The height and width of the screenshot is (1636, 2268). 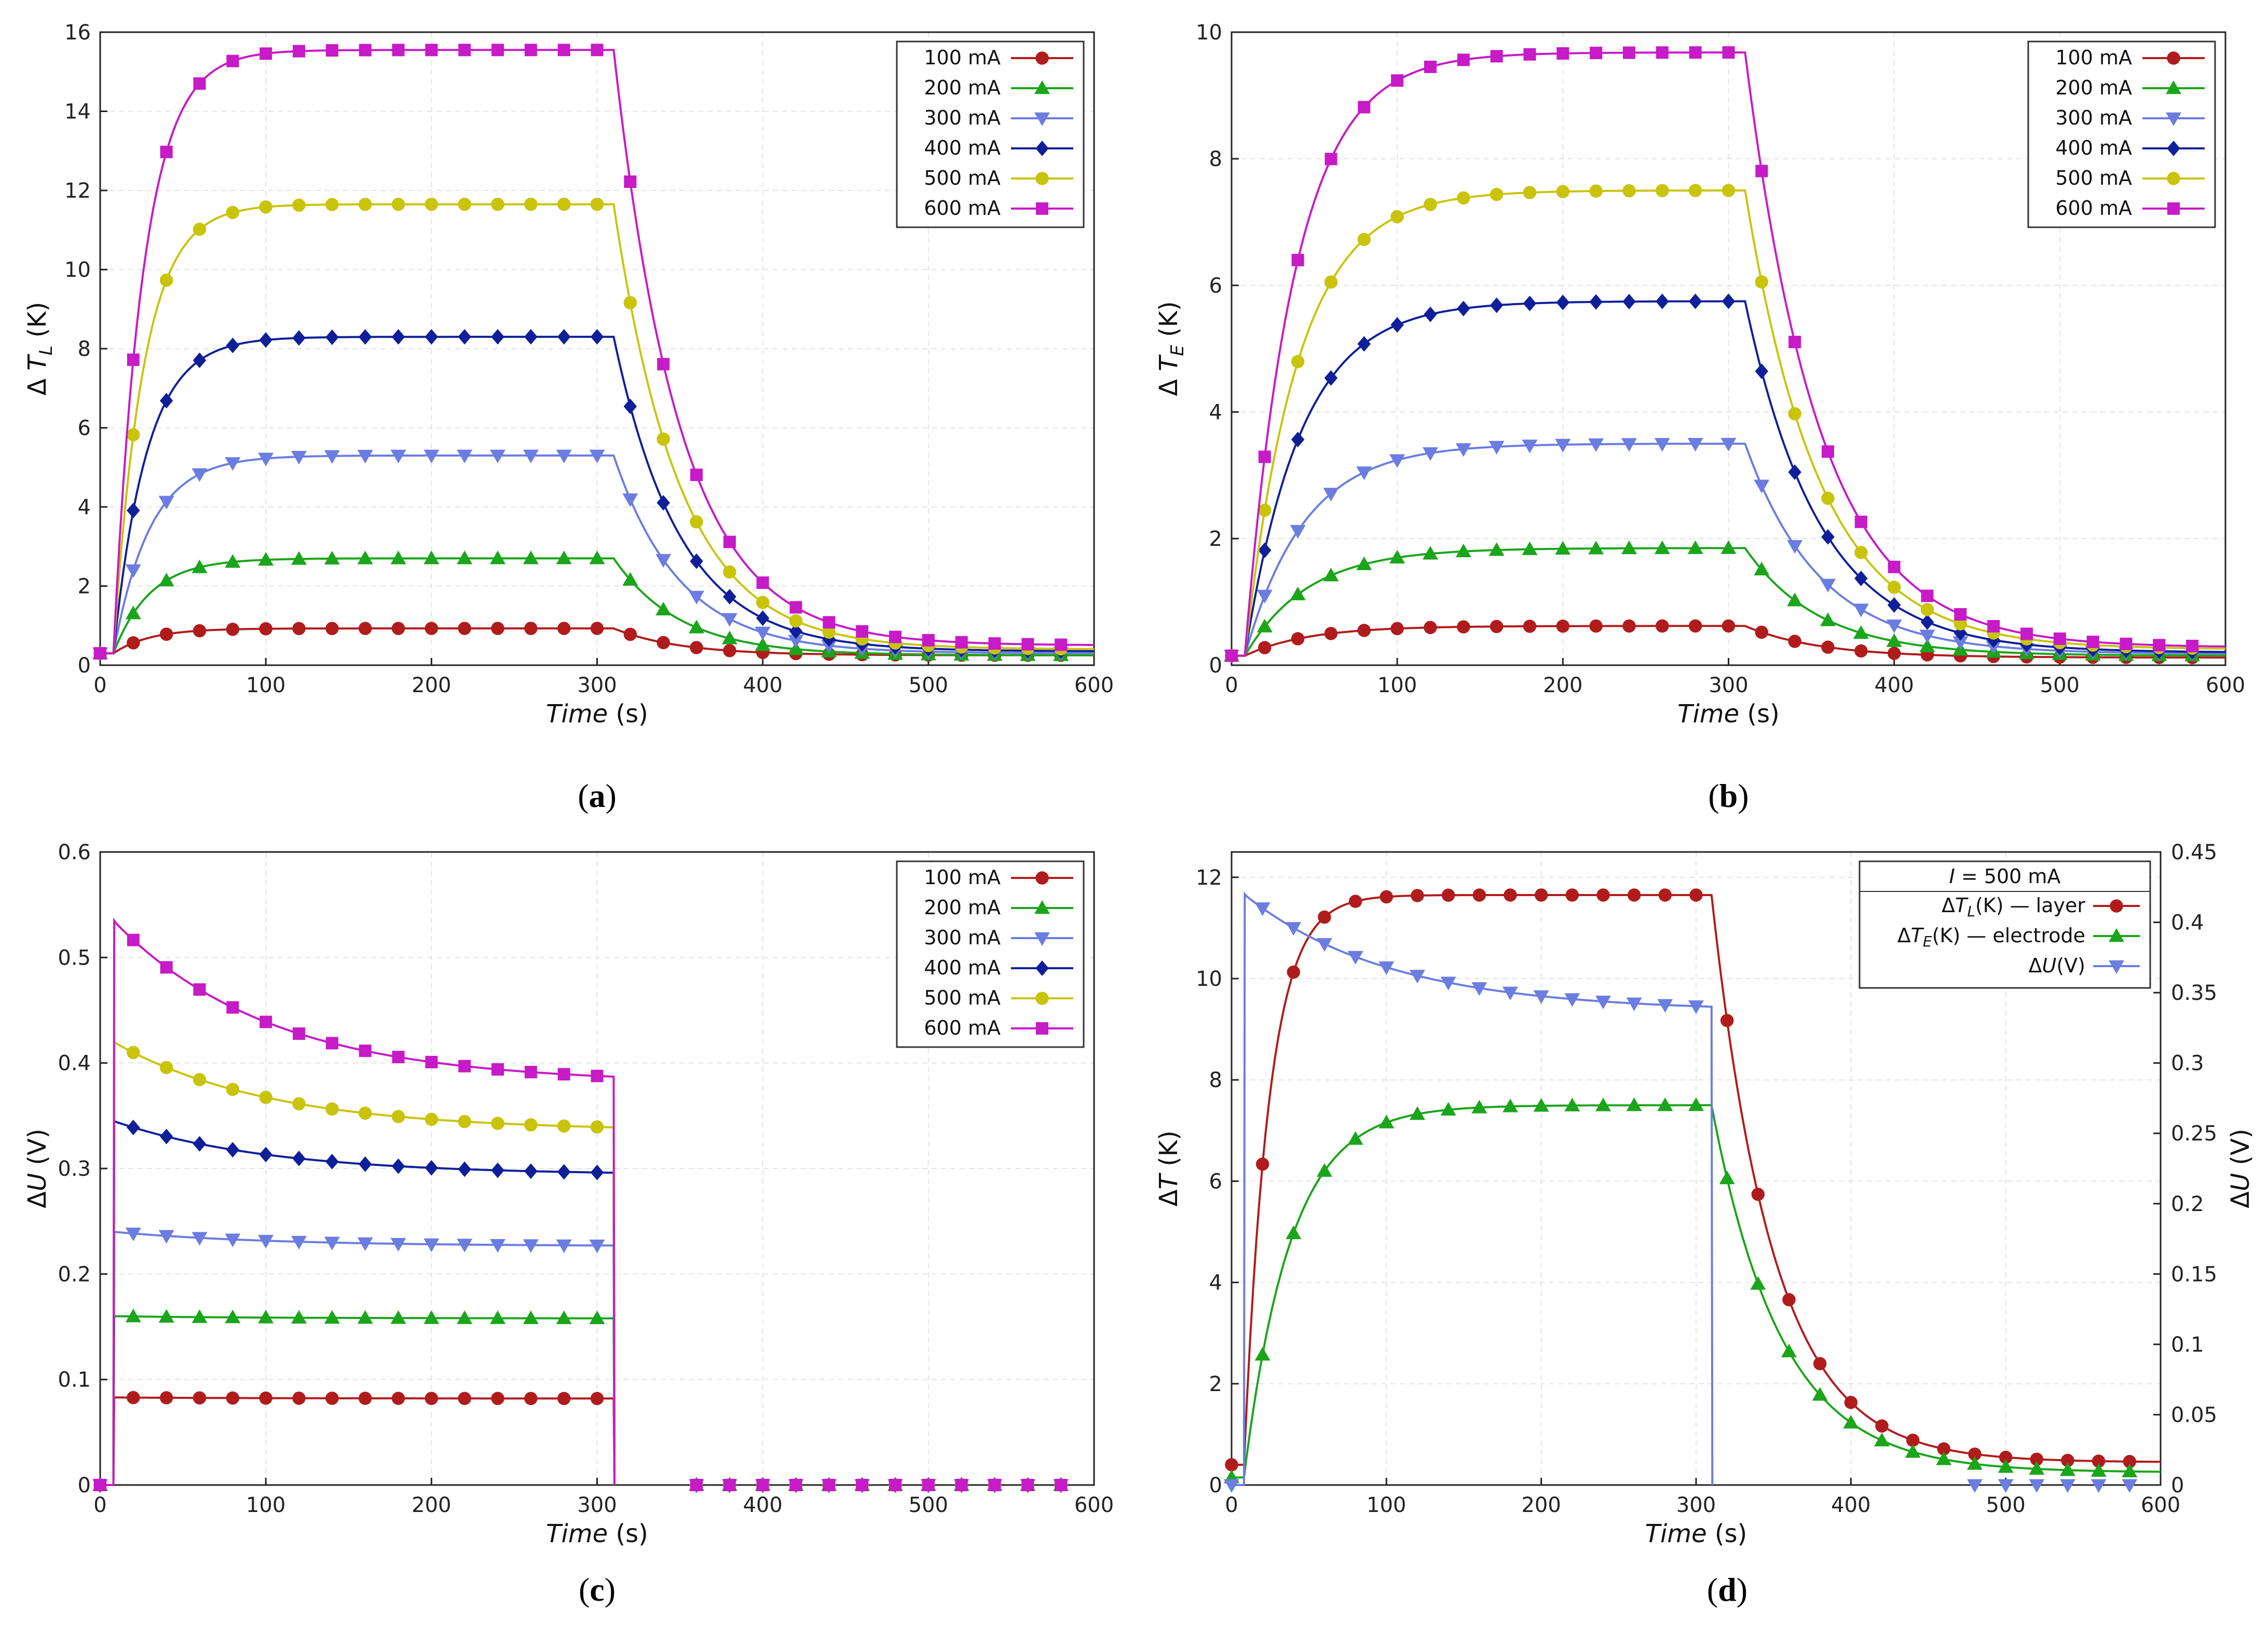 What do you see at coordinates (2013, 907) in the screenshot?
I see `legend-label: ΔTL(K) — layer` at bounding box center [2013, 907].